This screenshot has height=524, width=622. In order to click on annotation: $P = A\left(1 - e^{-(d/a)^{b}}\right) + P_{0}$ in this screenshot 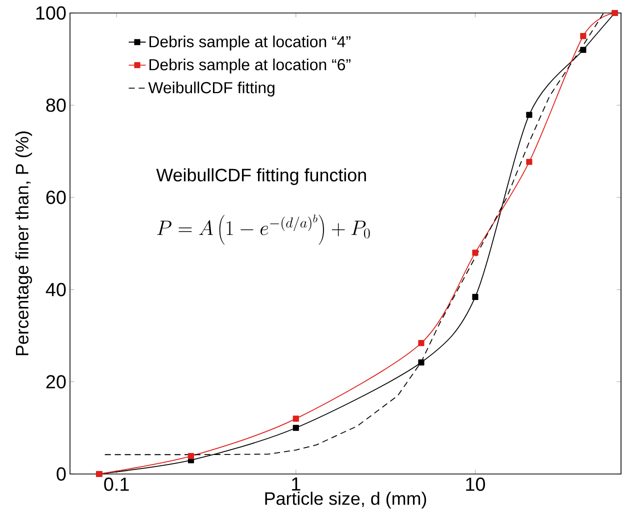, I will do `click(263, 229)`.